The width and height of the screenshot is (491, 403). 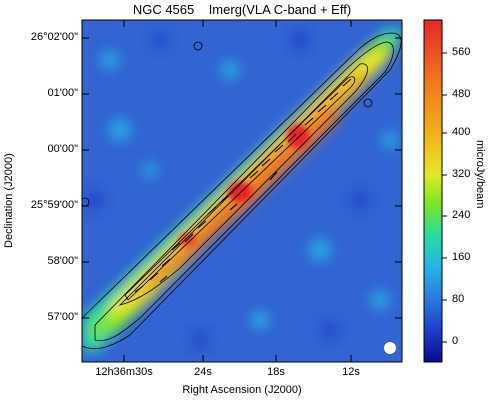 What do you see at coordinates (62, 93) in the screenshot?
I see `y-tick-label: 01'00"` at bounding box center [62, 93].